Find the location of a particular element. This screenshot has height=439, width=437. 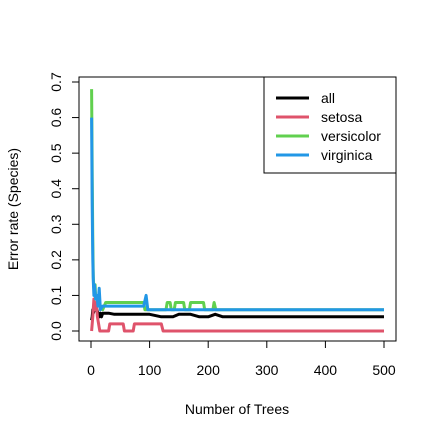

y-tick-label: 0.0 is located at coordinates (56, 331).